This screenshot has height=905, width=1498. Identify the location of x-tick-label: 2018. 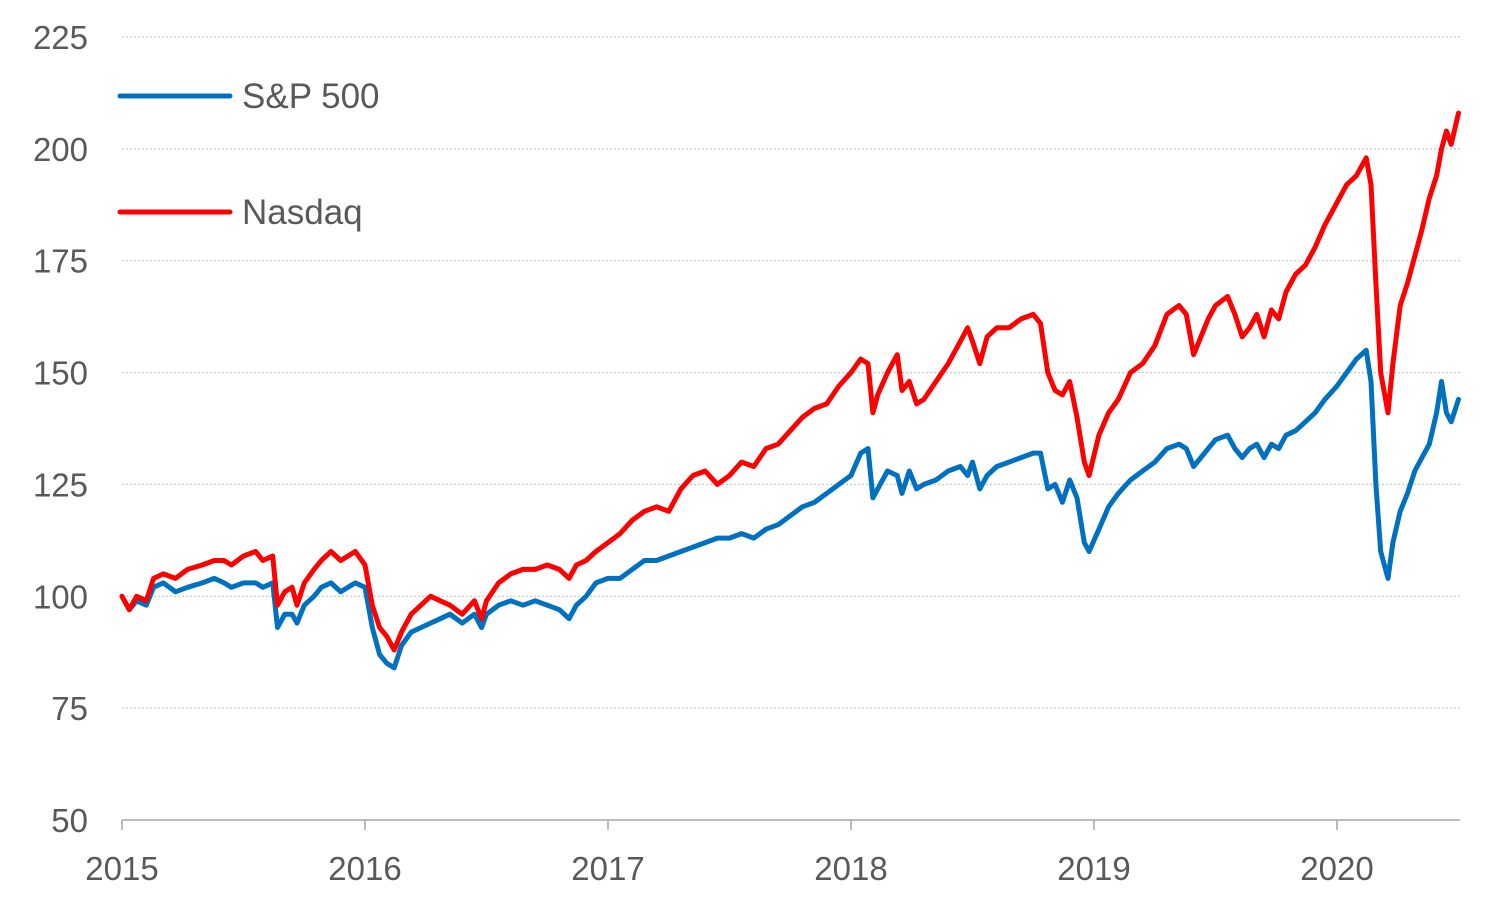
(850, 868).